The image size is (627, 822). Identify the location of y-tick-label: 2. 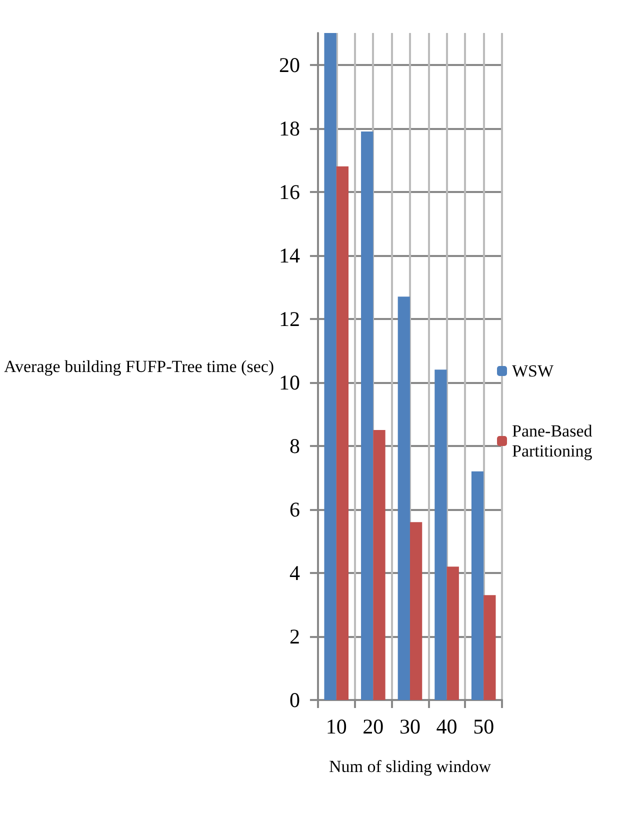
(294, 636).